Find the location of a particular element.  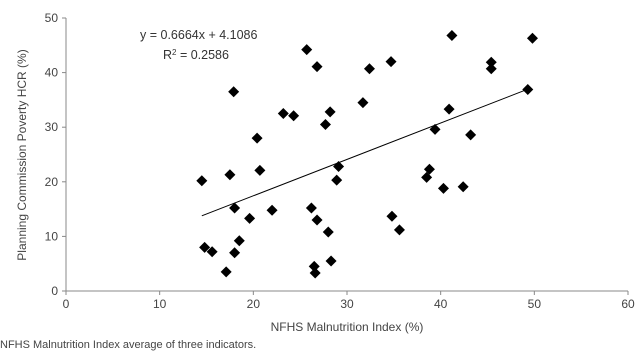

trendline-equation: y = 0.6664x + 4.1086 is located at coordinates (199, 35).